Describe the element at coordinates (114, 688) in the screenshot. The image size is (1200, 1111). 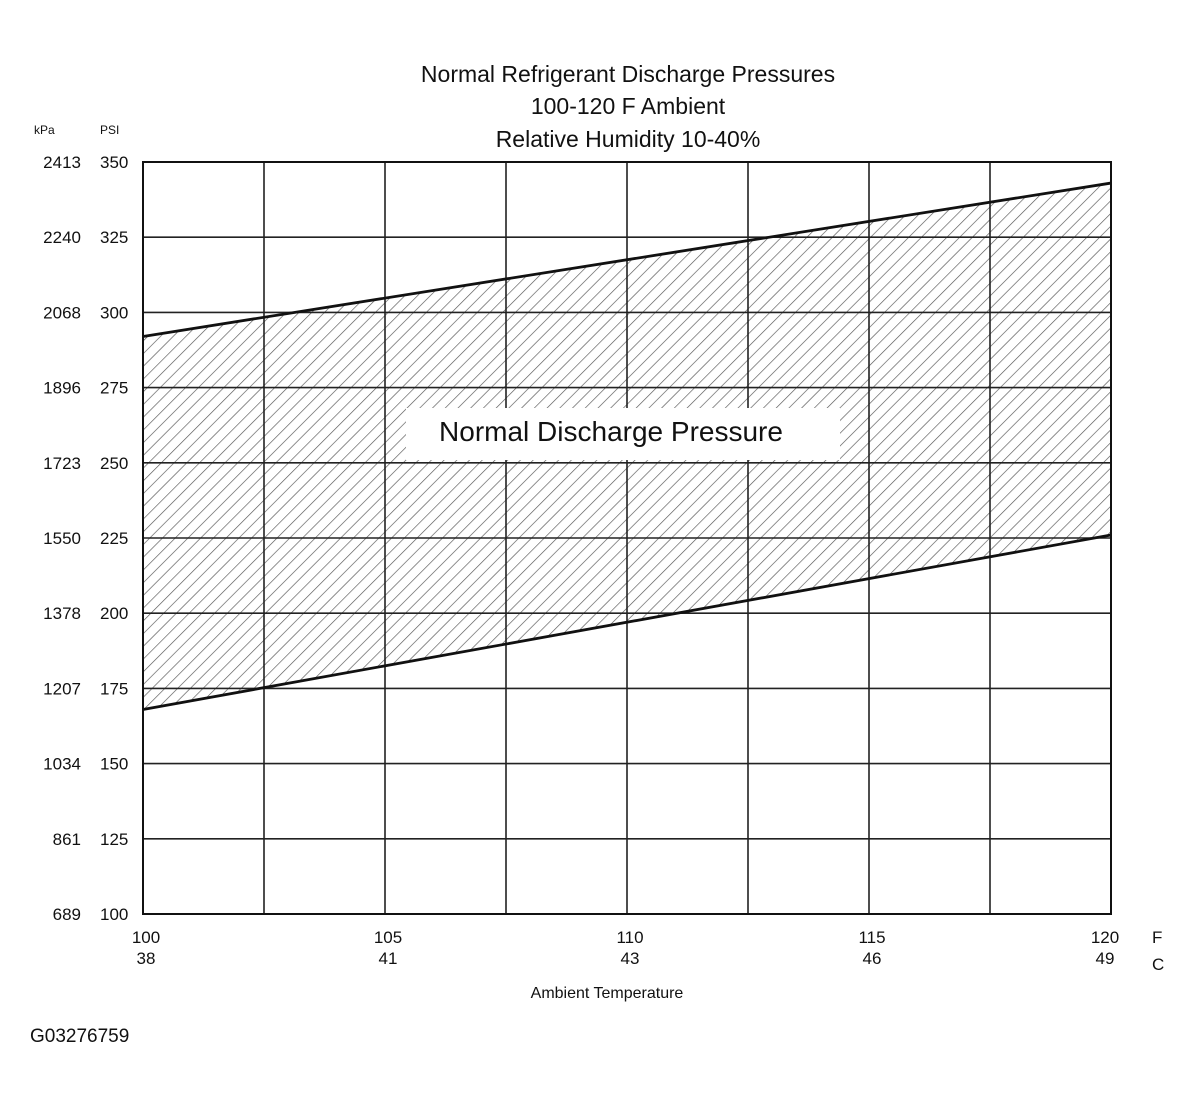
I see `y-tick-label-psi: 175` at that location.